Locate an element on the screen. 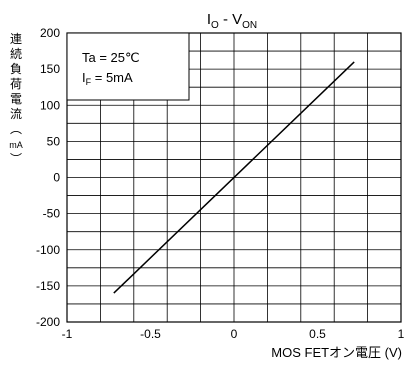 The image size is (406, 368). y-label-char: ︵ is located at coordinates (16, 129).